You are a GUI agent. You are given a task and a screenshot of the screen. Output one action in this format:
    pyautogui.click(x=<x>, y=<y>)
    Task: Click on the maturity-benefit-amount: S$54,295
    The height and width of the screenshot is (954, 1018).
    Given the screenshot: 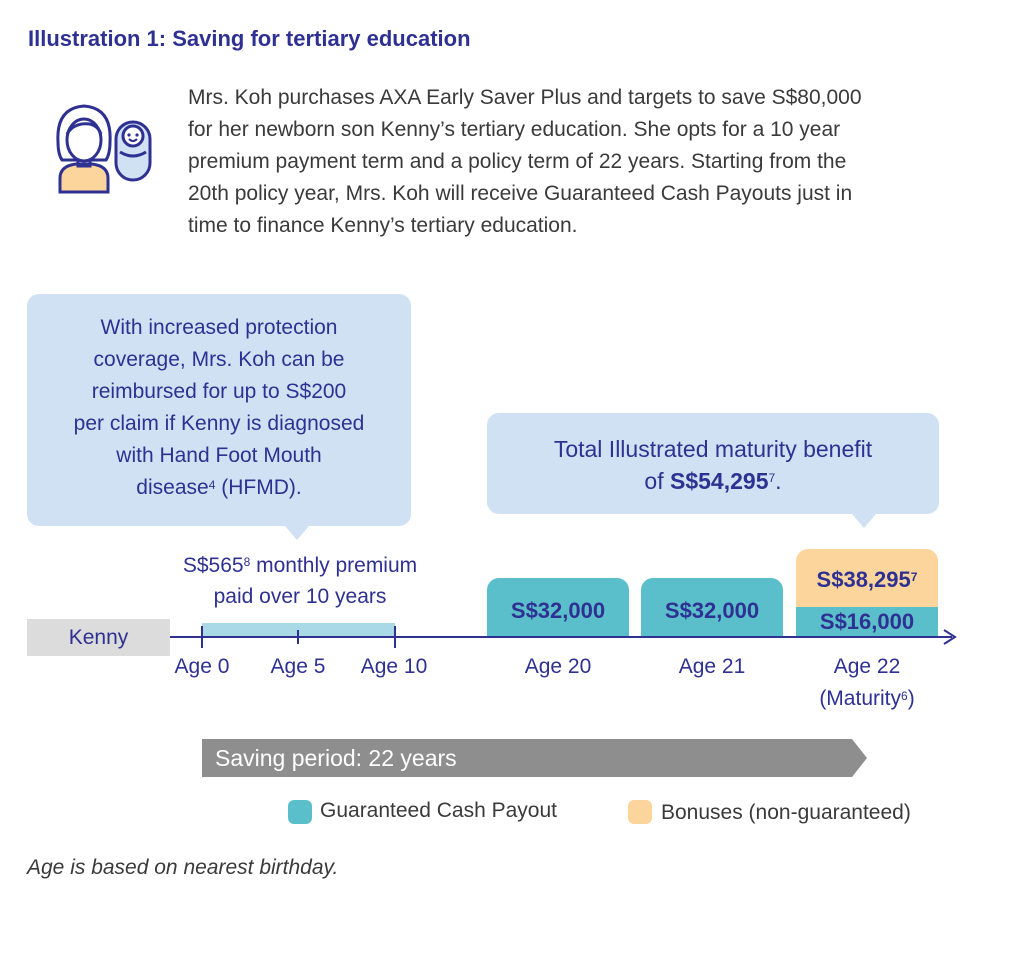 What is the action you would take?
    pyautogui.click(x=719, y=481)
    